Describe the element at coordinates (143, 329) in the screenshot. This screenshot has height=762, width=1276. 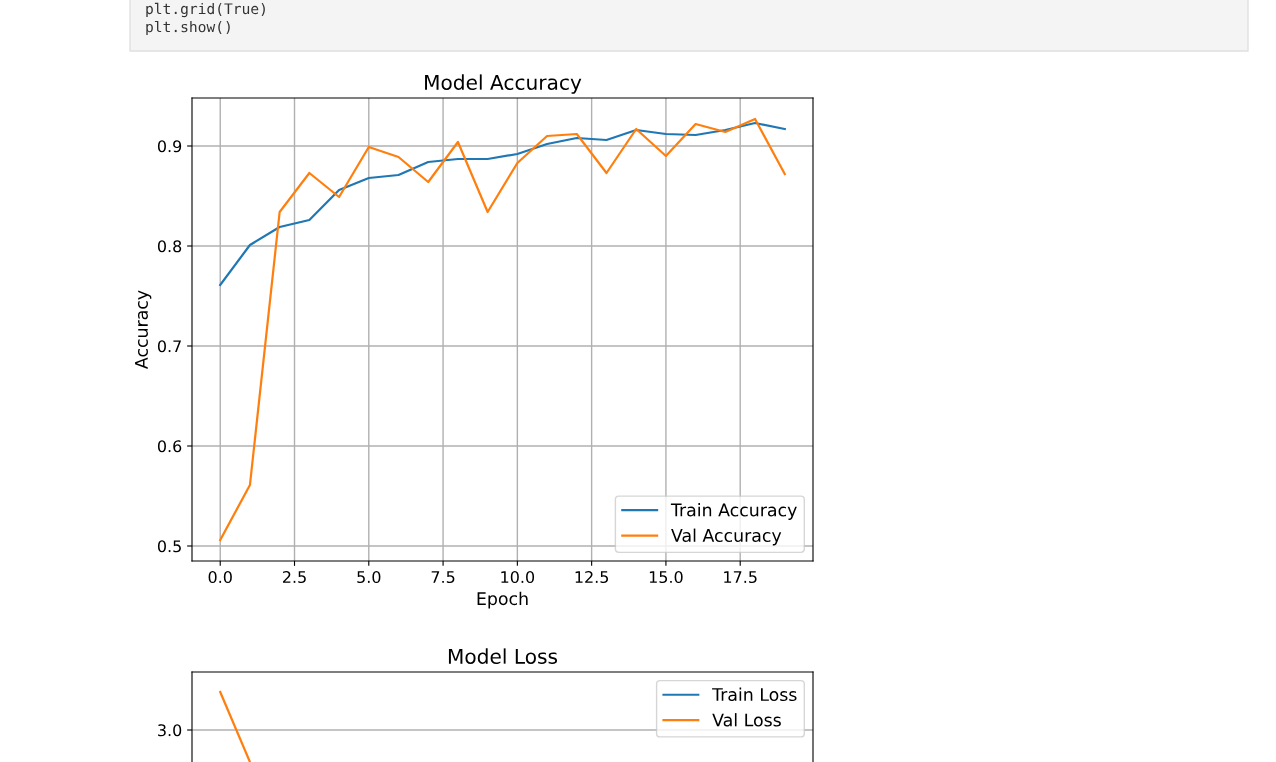
I see `y-axis-title: Accuracy` at that location.